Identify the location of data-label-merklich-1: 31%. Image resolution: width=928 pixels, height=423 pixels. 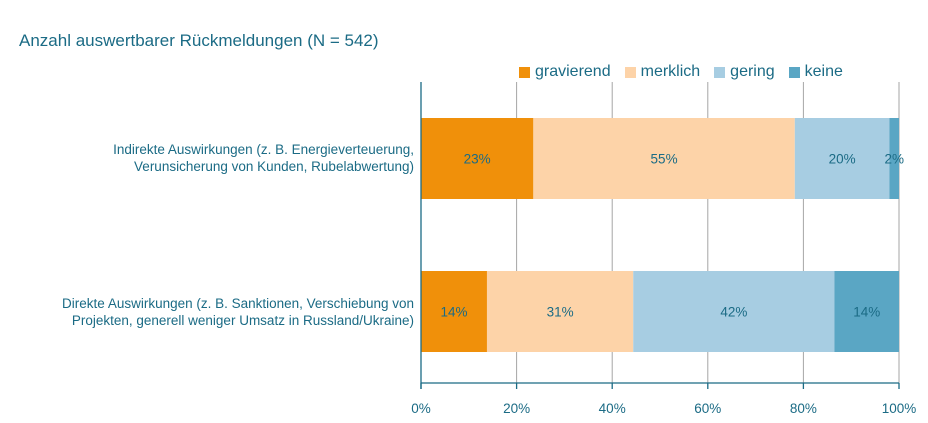
(560, 312).